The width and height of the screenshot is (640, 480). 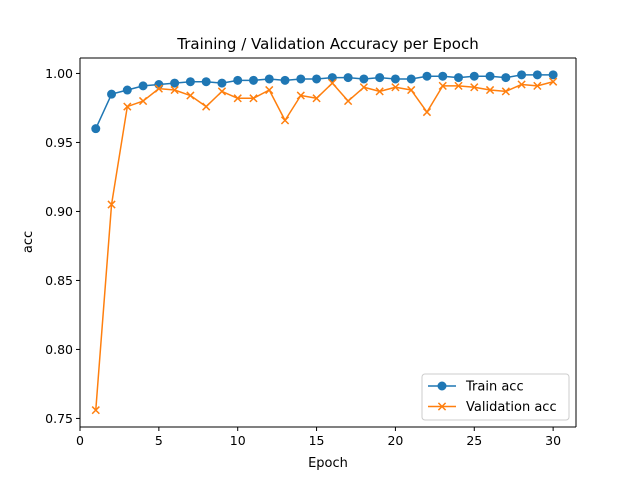 I want to click on x-tick-label: 25, so click(x=474, y=440).